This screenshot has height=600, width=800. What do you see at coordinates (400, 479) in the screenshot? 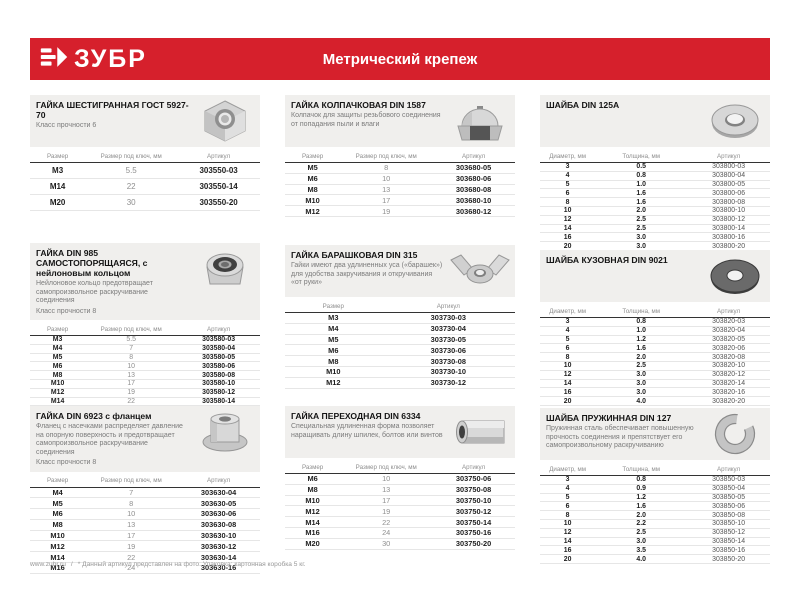
I see `table-row: М6 10 303750-06` at bounding box center [400, 479].